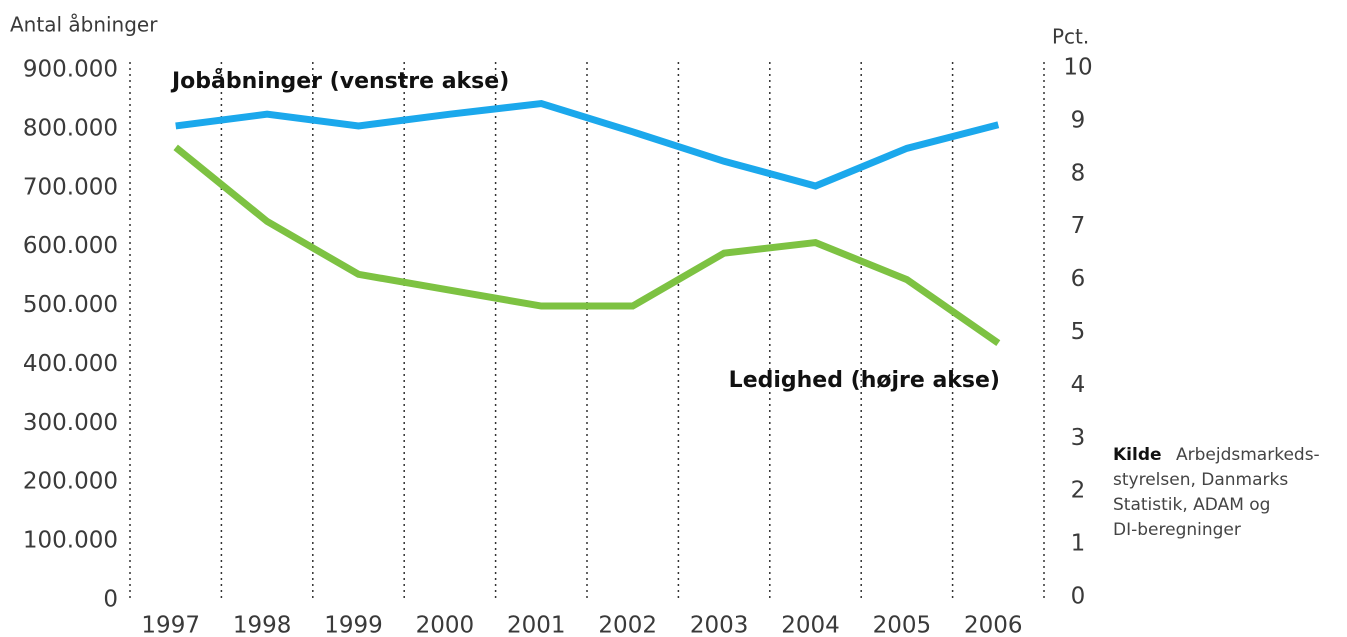  Describe the element at coordinates (1078, 173) in the screenshot. I see `y2-tick-label: 8` at that location.